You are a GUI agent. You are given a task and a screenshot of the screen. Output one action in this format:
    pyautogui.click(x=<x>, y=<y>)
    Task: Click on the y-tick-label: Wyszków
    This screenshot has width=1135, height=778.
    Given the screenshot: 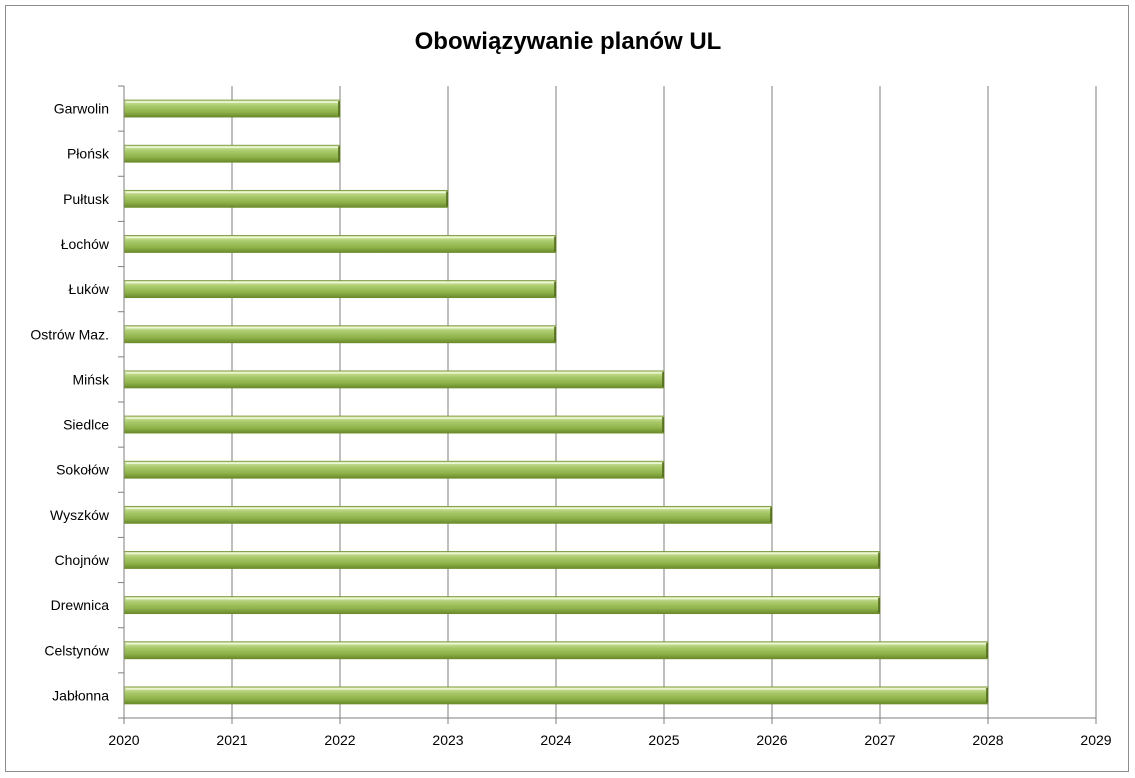 What is the action you would take?
    pyautogui.click(x=80, y=515)
    